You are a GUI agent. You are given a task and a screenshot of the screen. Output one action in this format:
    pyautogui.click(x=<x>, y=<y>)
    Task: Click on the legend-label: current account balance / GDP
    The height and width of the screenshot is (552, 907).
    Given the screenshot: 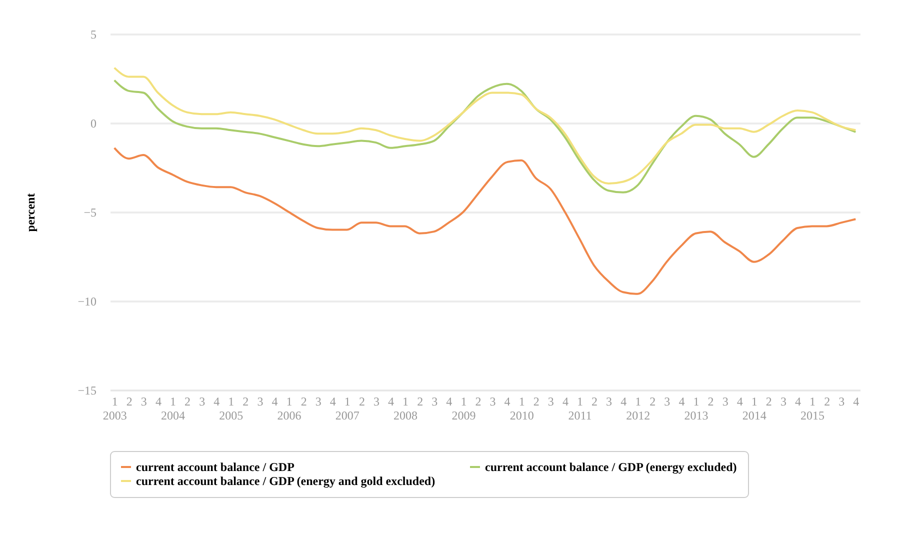 What is the action you would take?
    pyautogui.click(x=215, y=467)
    